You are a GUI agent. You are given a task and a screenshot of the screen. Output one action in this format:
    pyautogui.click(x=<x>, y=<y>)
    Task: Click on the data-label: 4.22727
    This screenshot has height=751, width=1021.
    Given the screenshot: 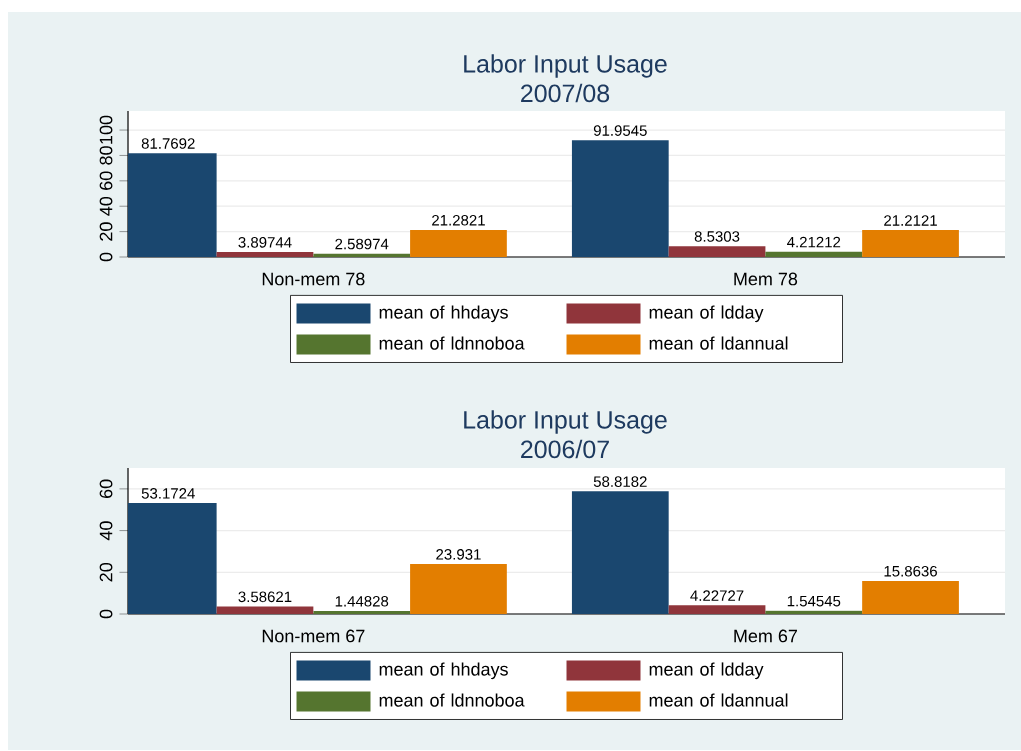 What is the action you would take?
    pyautogui.click(x=717, y=595)
    